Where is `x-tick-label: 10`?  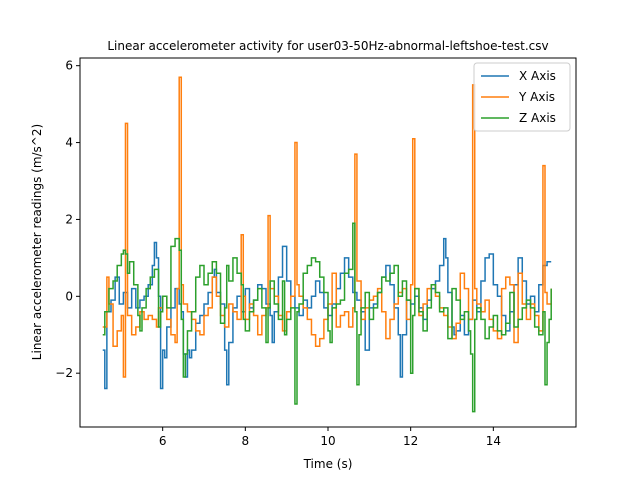 x-tick-label: 10 is located at coordinates (327, 441).